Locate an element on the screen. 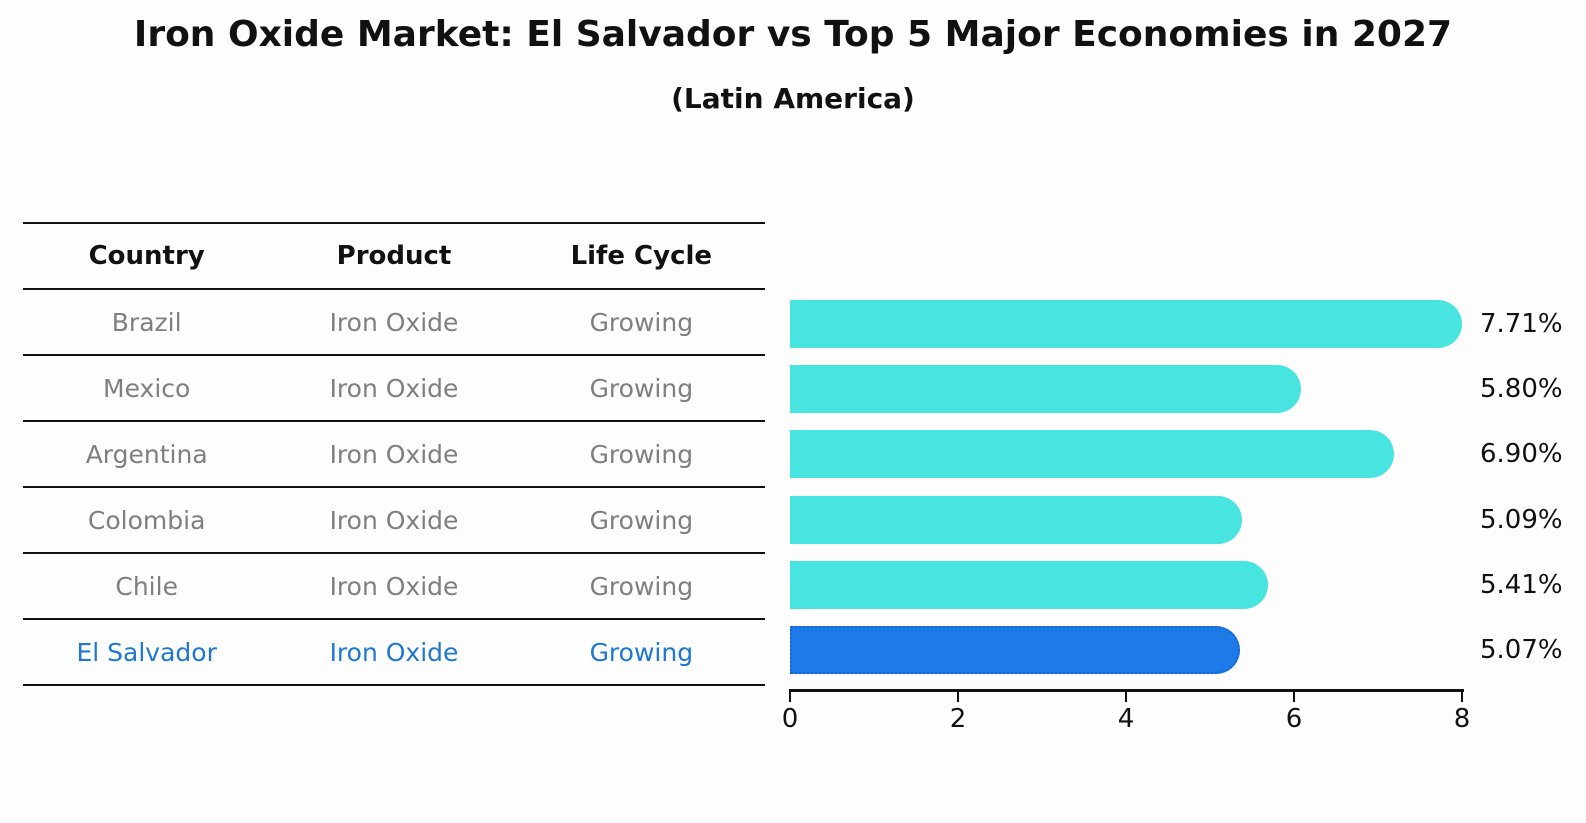 The width and height of the screenshot is (1586, 823). table-header-row: Country Product Life Cycle is located at coordinates (394, 257).